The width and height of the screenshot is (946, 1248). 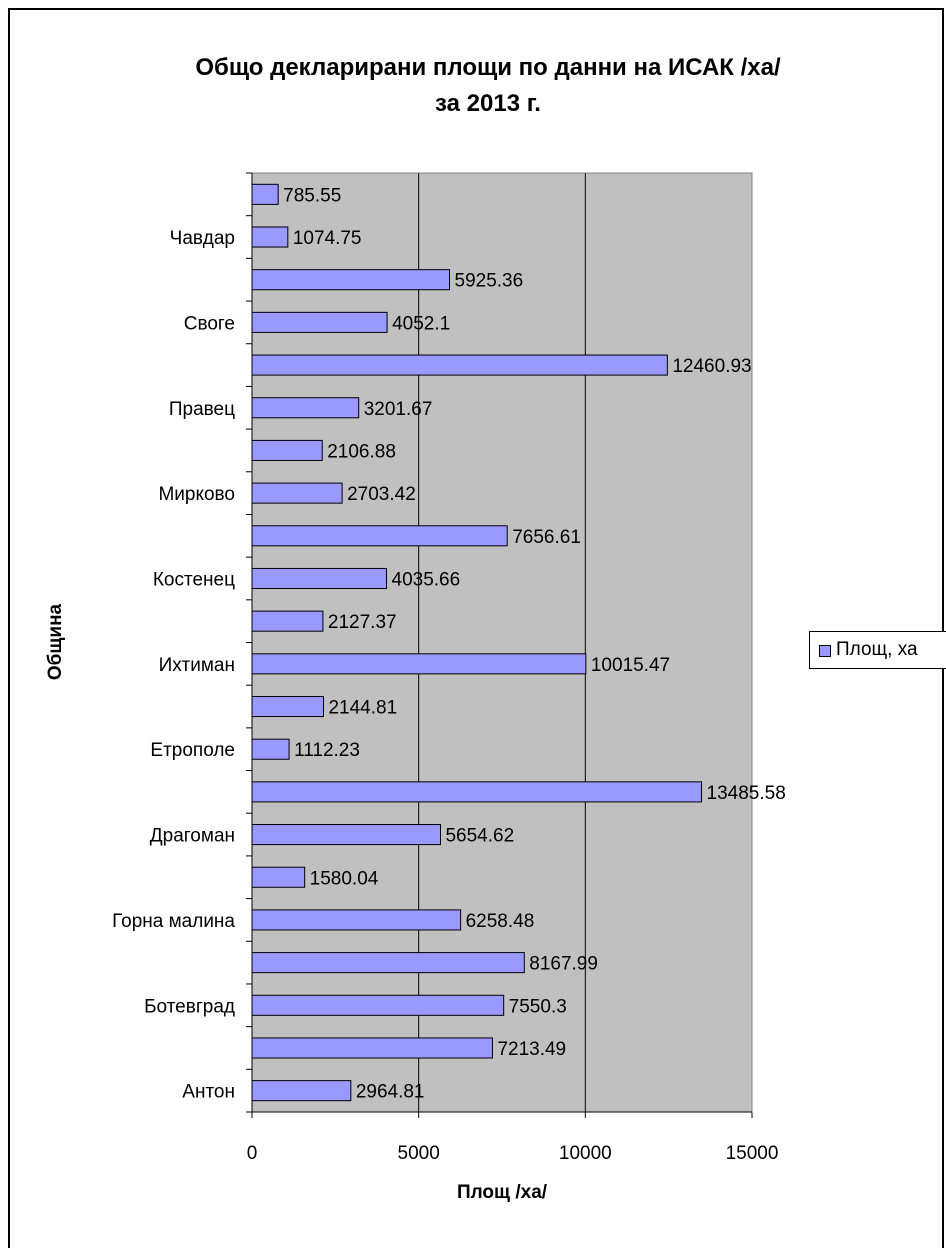 I want to click on data-label: 4035.66, so click(x=426, y=579).